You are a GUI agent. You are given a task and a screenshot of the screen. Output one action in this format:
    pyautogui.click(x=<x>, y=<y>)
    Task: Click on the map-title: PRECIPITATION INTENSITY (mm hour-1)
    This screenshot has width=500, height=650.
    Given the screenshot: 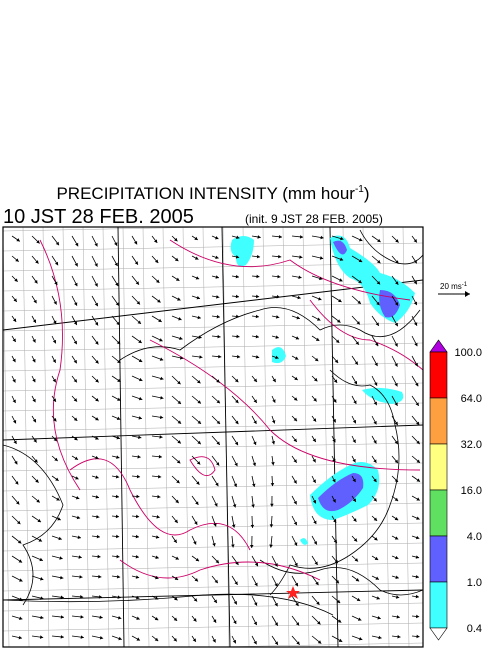 What is the action you would take?
    pyautogui.click(x=212, y=193)
    